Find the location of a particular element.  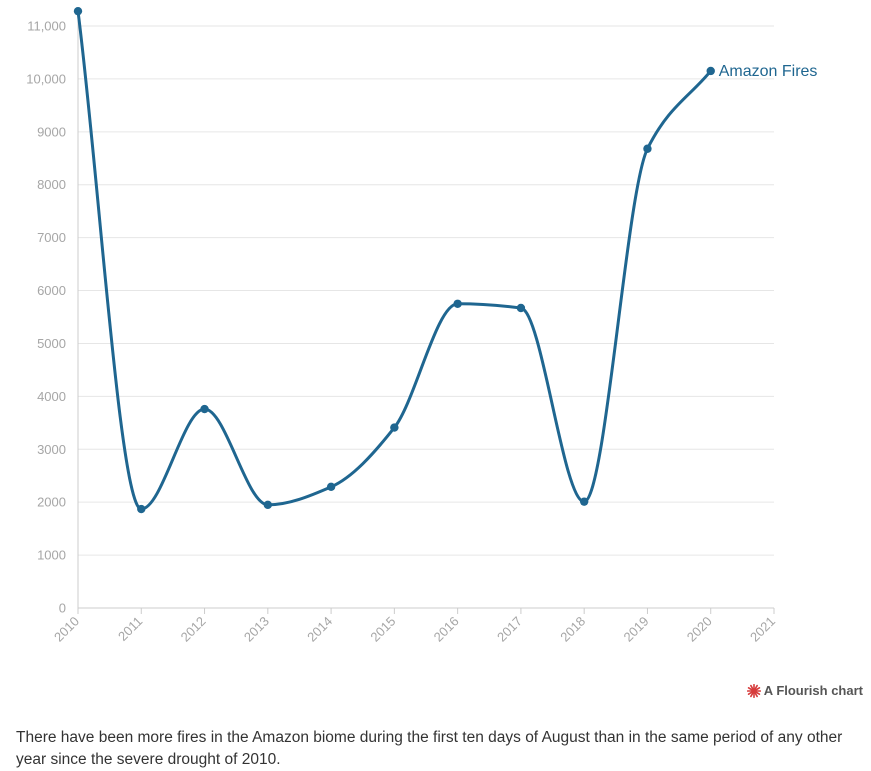

x-tick-label: 2017 is located at coordinates (509, 629).